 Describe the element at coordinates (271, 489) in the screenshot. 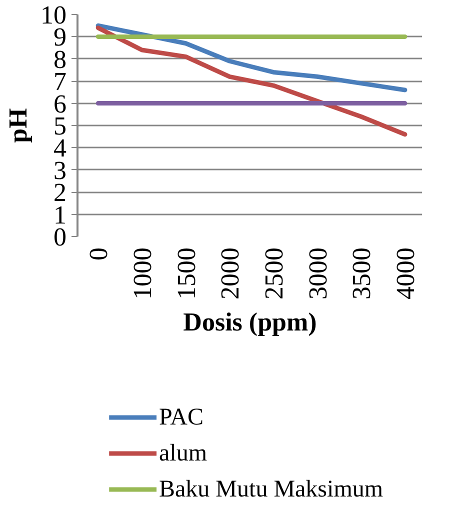

I see `legend-label: Baku Mutu Maksimum` at that location.